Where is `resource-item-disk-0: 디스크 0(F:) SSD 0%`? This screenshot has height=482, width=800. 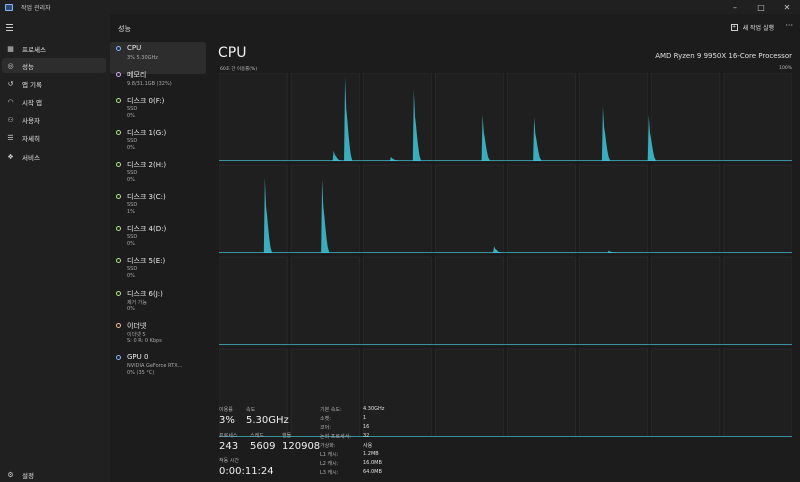 resource-item-disk-0: 디스크 0(F:) SSD 0% is located at coordinates (158, 110).